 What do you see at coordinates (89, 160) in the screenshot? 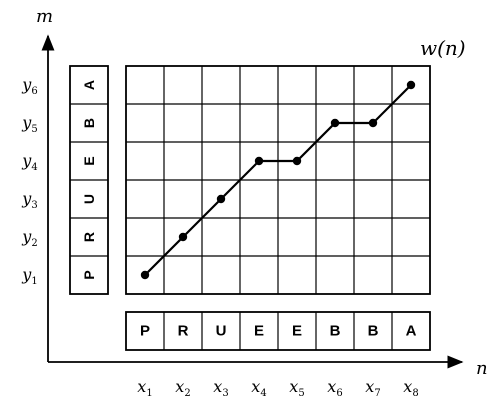
I see `vertical-letter: E` at bounding box center [89, 160].